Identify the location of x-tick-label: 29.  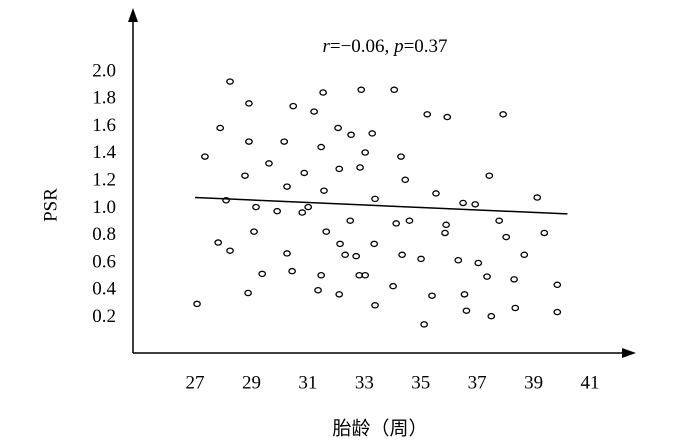
(251, 382).